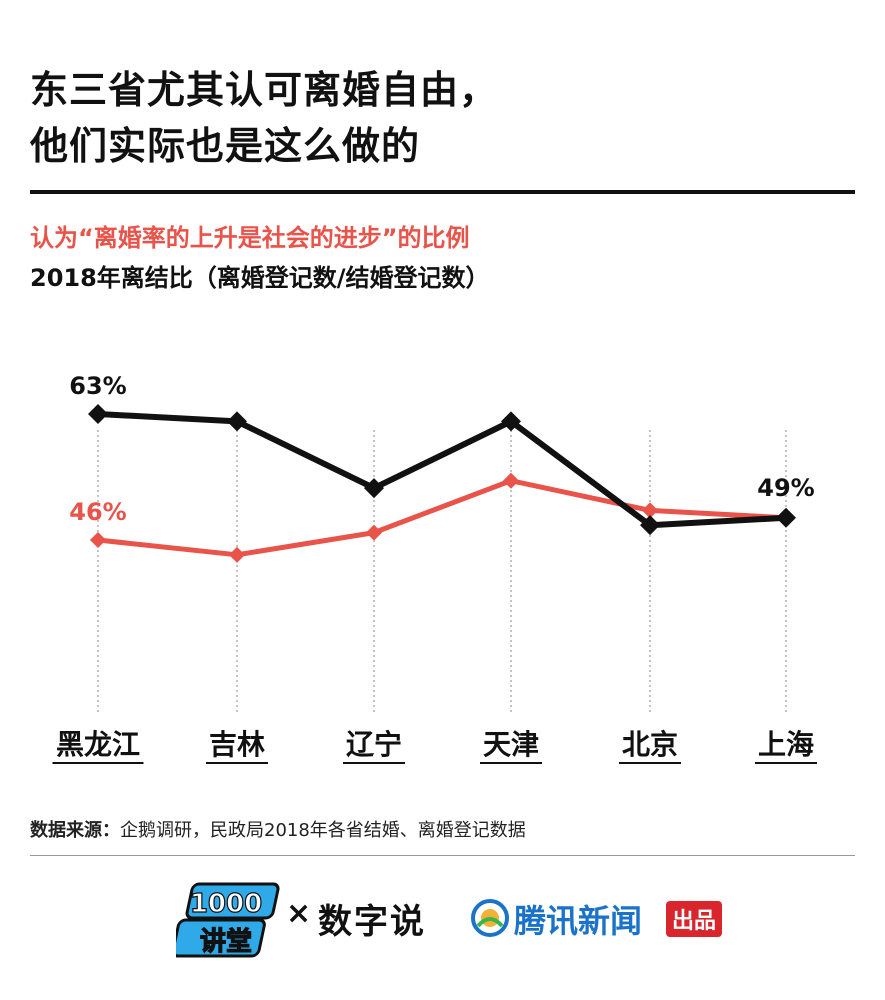 This screenshot has width=885, height=1000. What do you see at coordinates (228, 920) in the screenshot?
I see `logo-1000-icon: 1000 讲堂` at bounding box center [228, 920].